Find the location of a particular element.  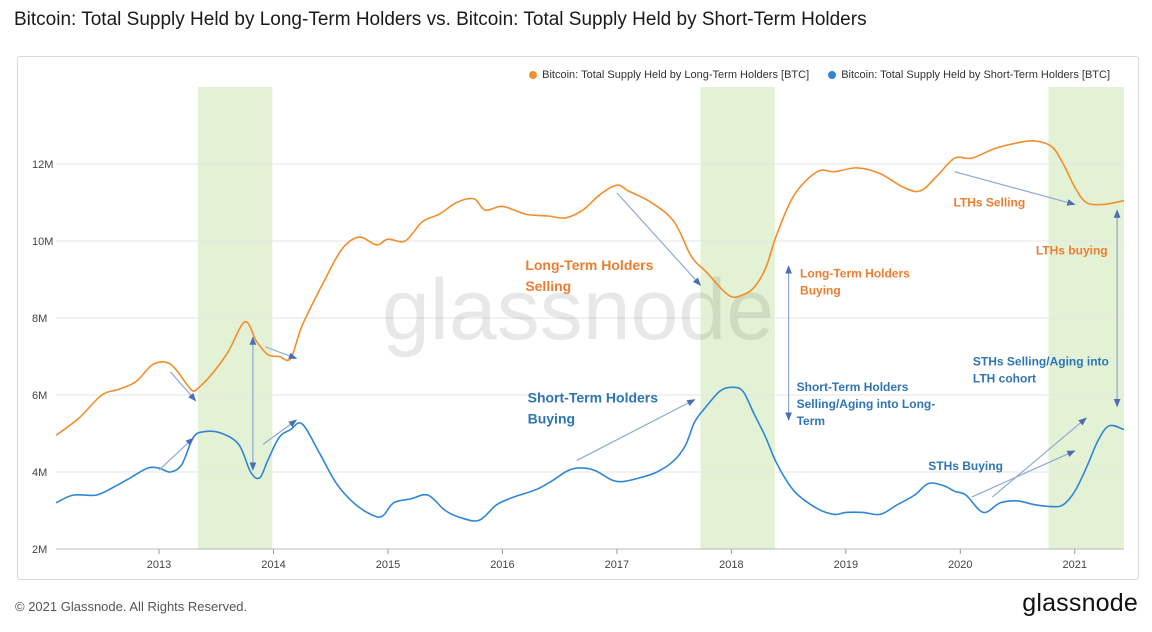

annotation-sths-selling-2021: STHs Selling/Aging into LTH cohort is located at coordinates (1041, 370).